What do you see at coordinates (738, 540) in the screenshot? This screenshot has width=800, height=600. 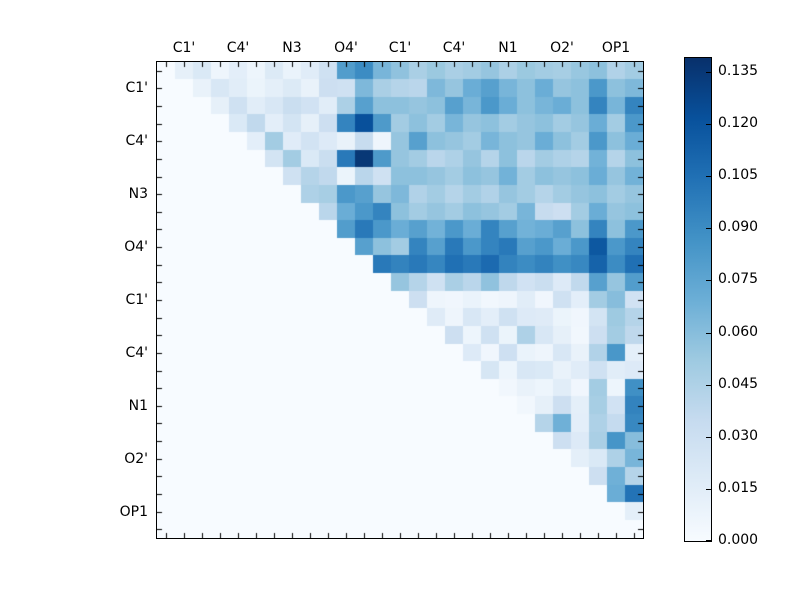 I see `colorbar-tick-label: 0.000` at bounding box center [738, 540].